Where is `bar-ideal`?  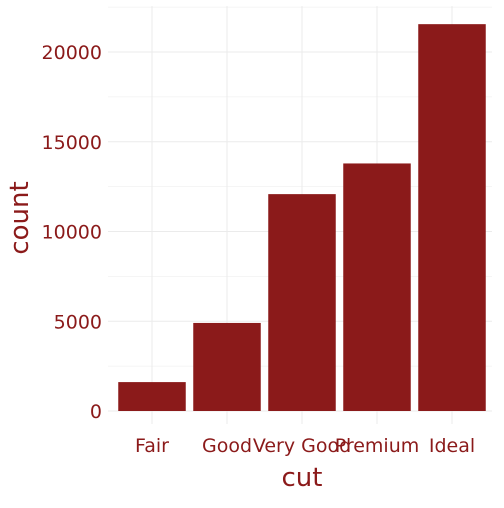 bar-ideal is located at coordinates (452, 218).